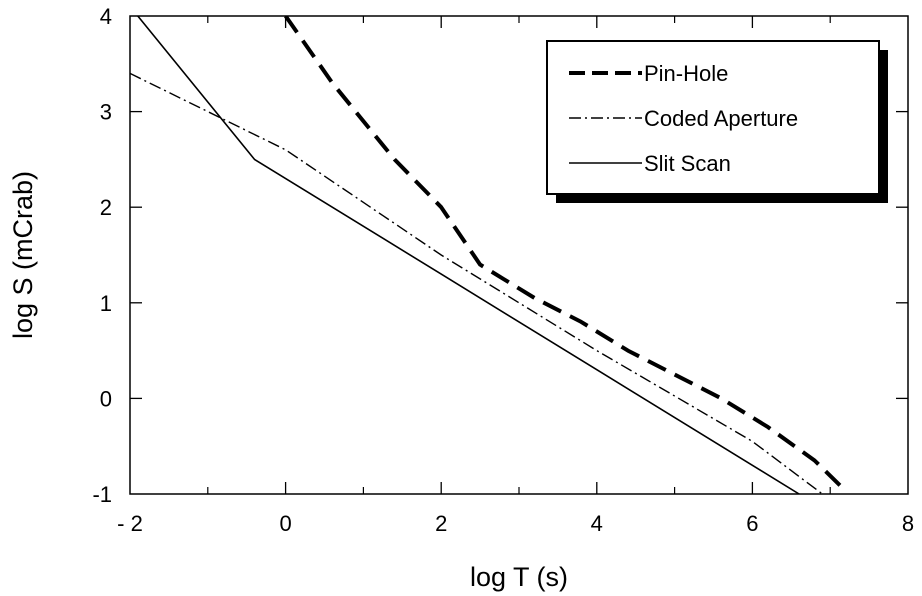  What do you see at coordinates (441, 523) in the screenshot?
I see `x-tick-label: 2` at bounding box center [441, 523].